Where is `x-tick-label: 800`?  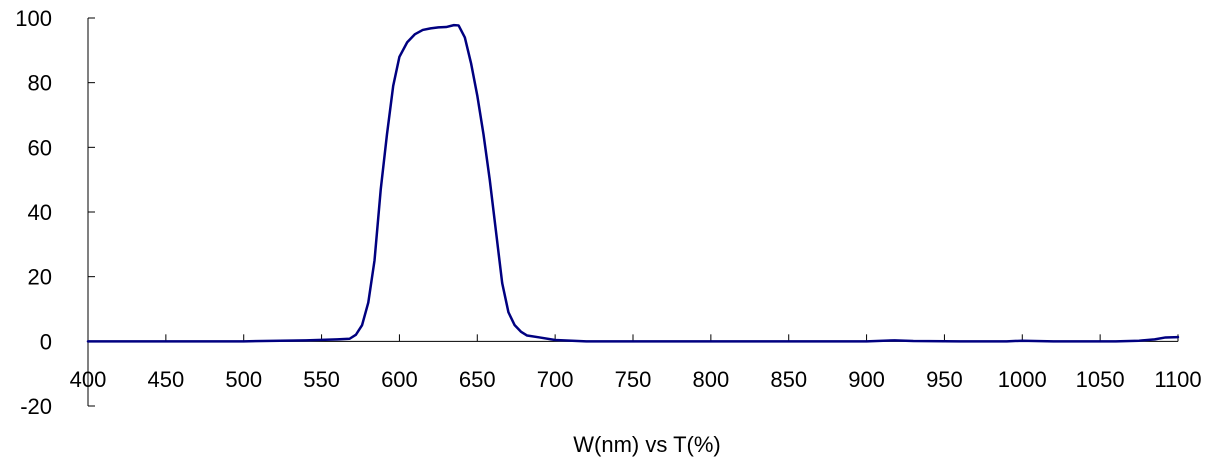 x-tick-label: 800 is located at coordinates (710, 379).